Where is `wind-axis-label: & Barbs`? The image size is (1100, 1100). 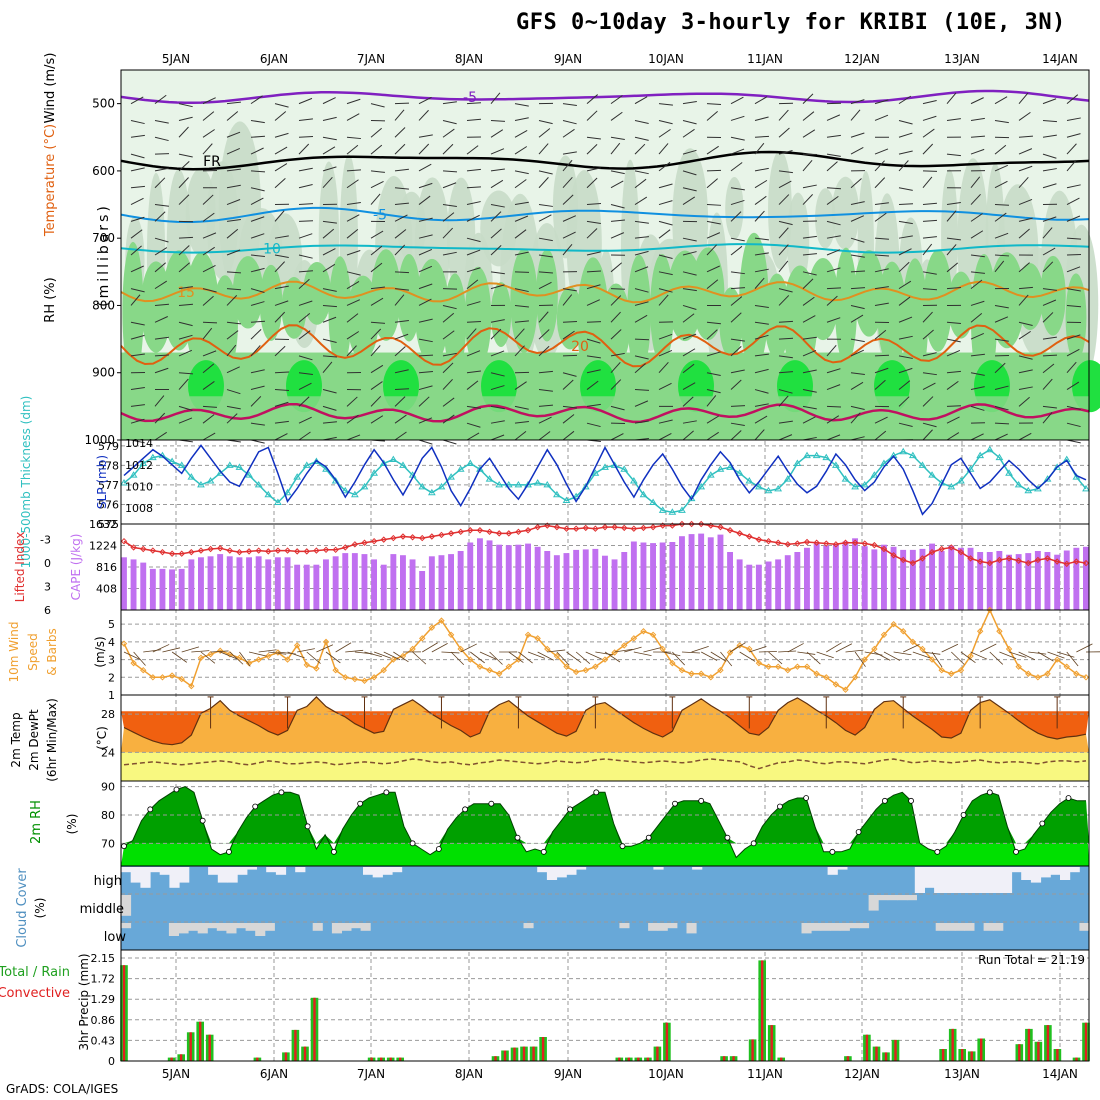
wind-axis-label: & Barbs is located at coordinates (52, 652).